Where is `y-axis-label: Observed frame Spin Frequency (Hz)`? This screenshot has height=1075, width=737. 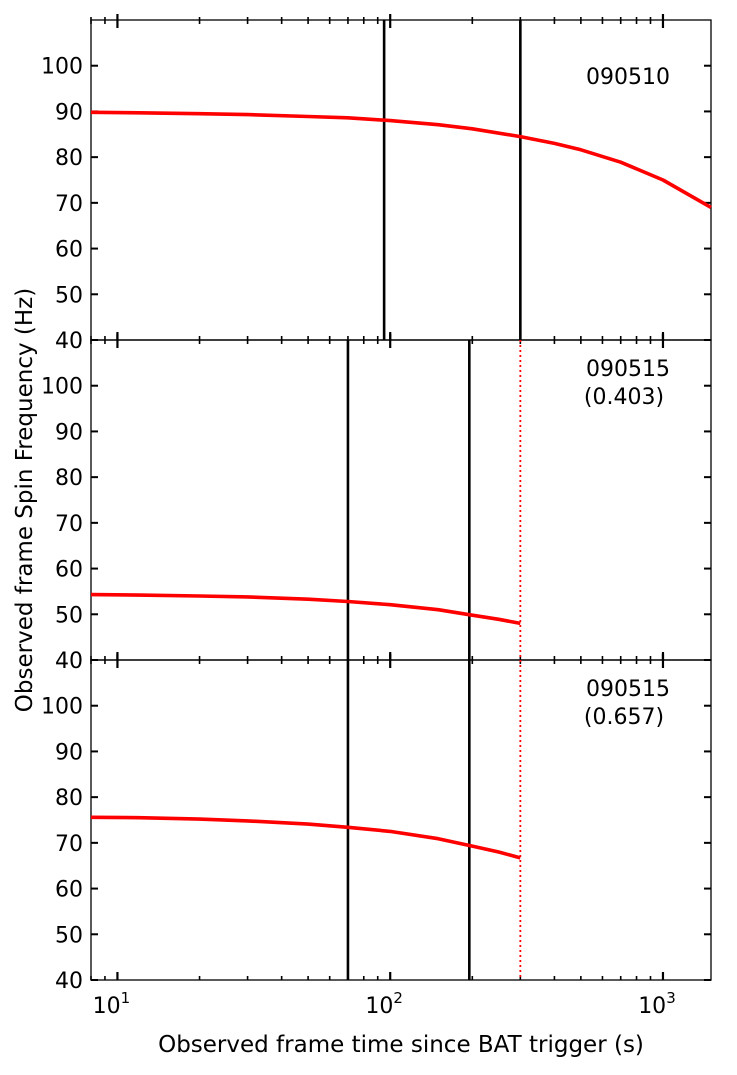
y-axis-label: Observed frame Spin Frequency (Hz) is located at coordinates (25, 500).